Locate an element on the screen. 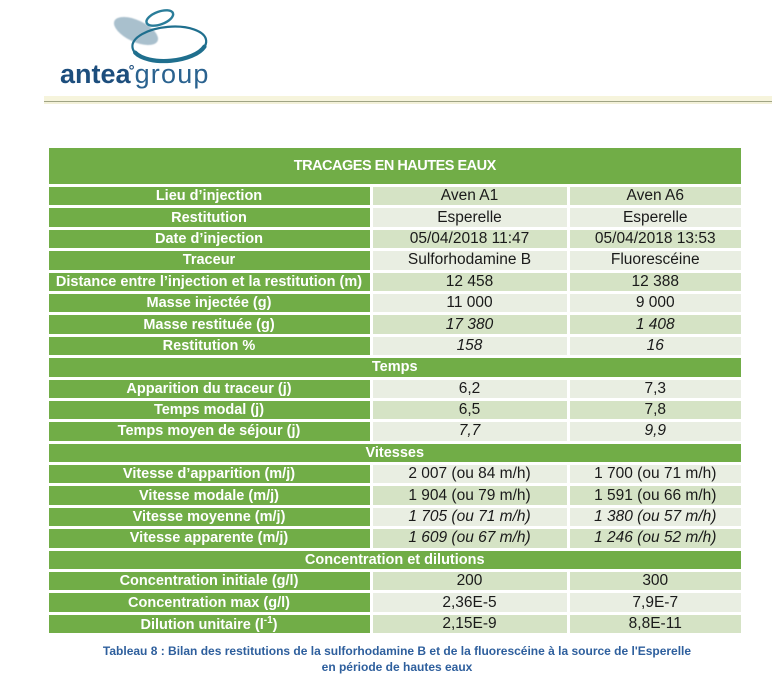 This screenshot has width=772, height=682. svg-text: antea is located at coordinates (96, 74).